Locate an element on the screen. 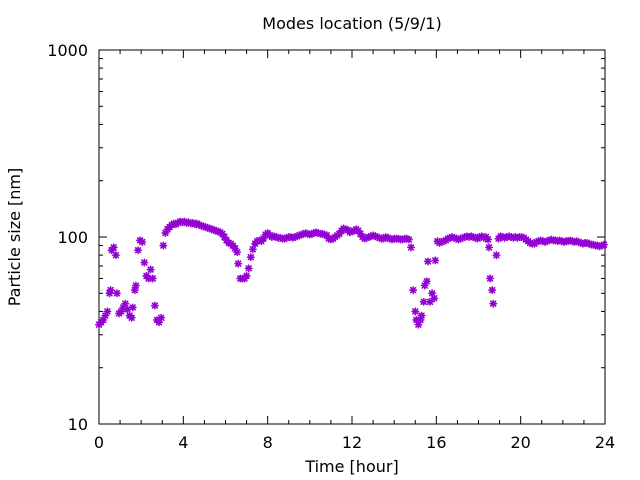 Image resolution: width=640 pixels, height=480 pixels. x-tick-label: 8 is located at coordinates (268, 442).